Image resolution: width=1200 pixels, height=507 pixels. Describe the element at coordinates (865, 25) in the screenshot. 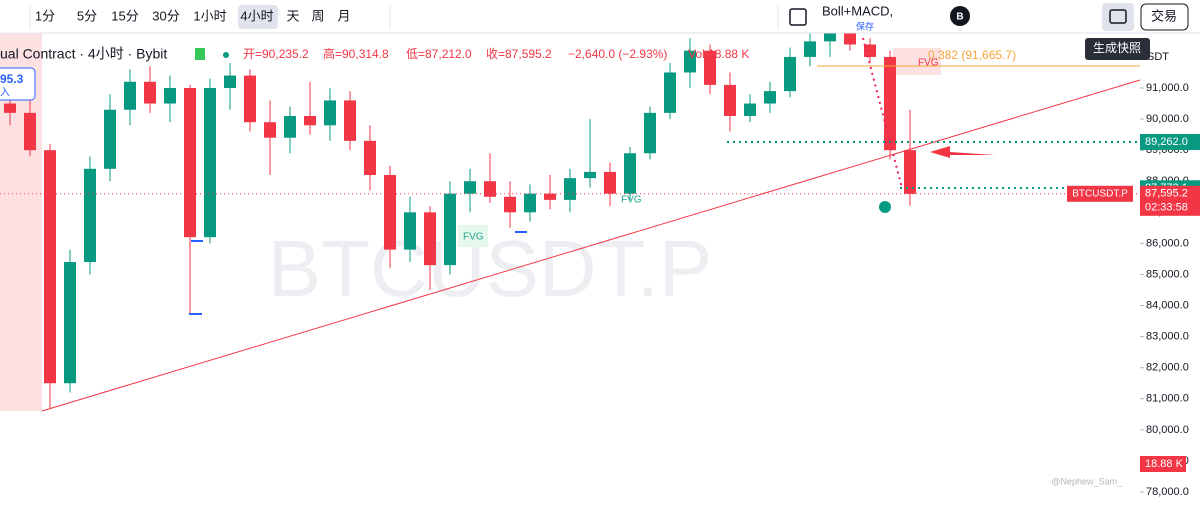

I see `save: 保存` at that location.